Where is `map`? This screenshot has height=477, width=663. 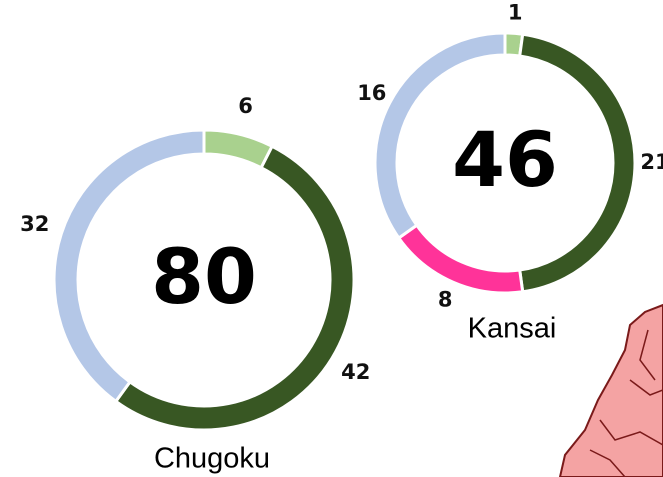
map is located at coordinates (610, 390).